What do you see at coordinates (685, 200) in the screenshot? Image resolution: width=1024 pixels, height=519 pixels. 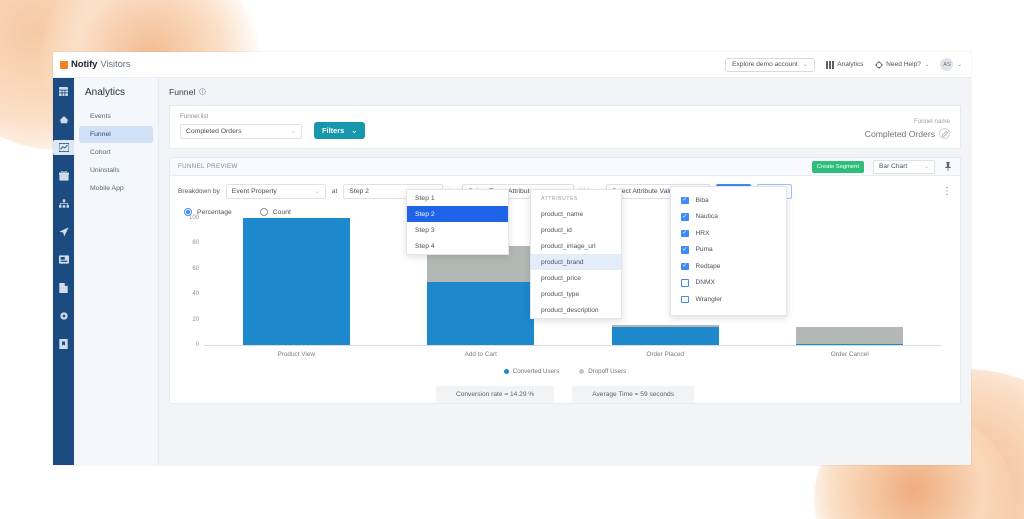 I see `checkbox-biba` at bounding box center [685, 200].